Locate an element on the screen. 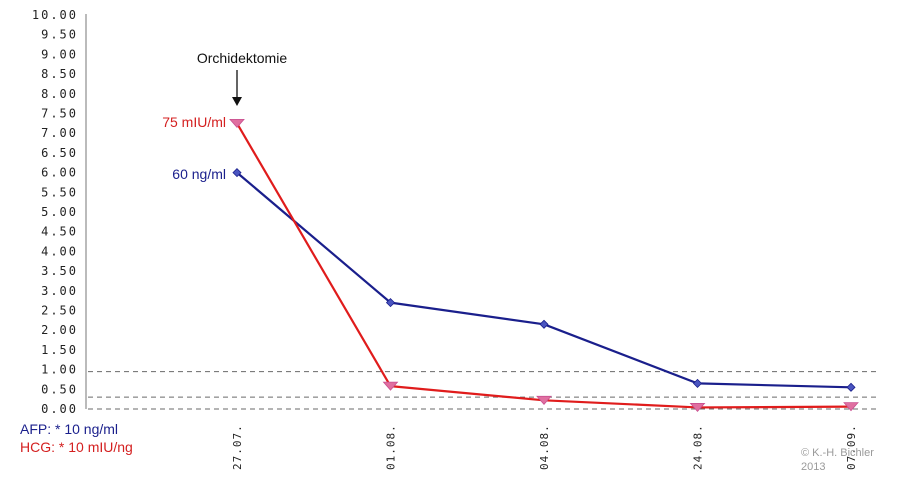 The height and width of the screenshot is (477, 900). y-tick-label: 5.00 is located at coordinates (59, 212).